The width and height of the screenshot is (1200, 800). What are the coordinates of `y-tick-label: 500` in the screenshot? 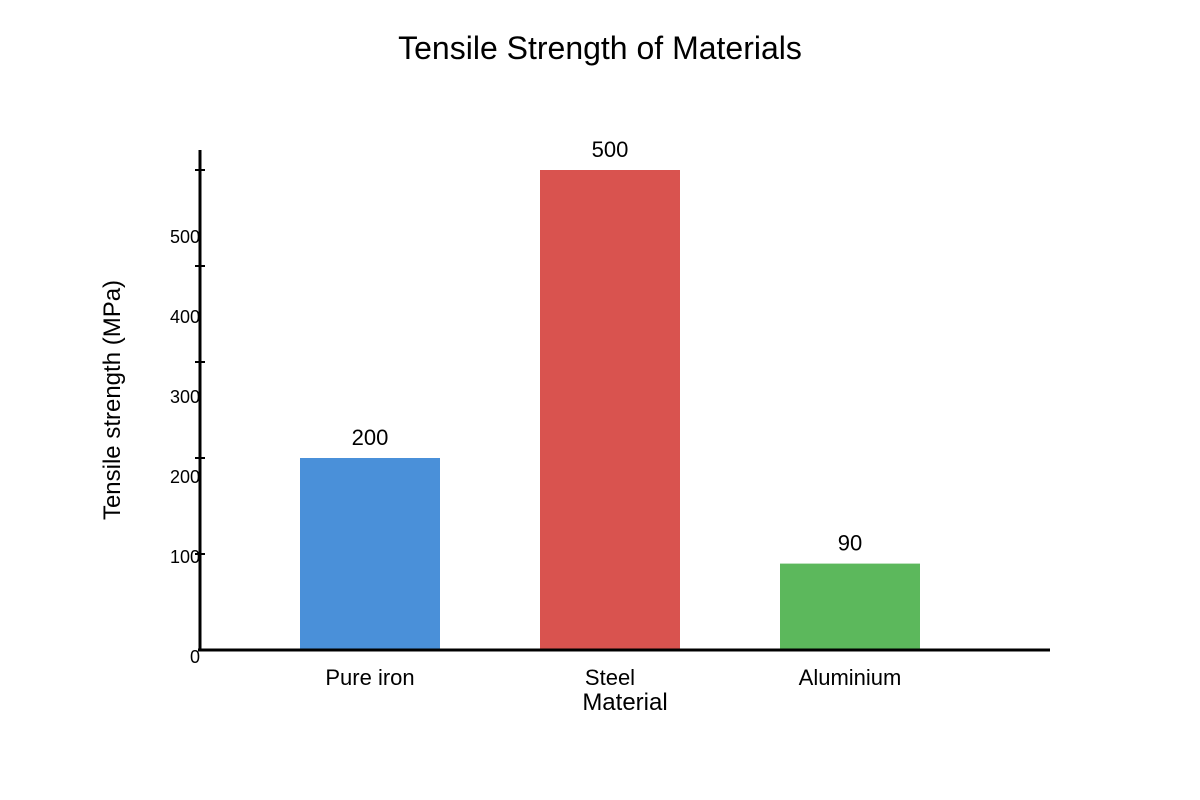 It's located at (185, 237).